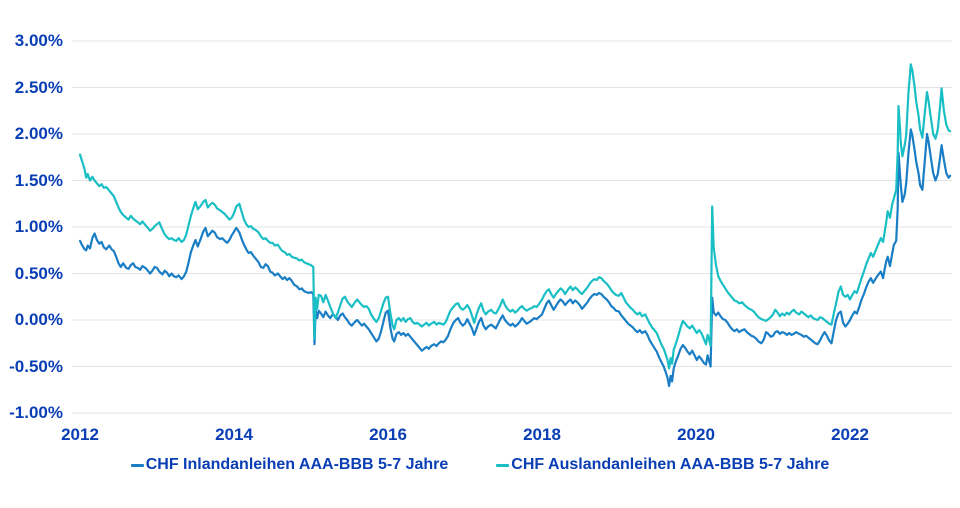  I want to click on y-tick-label: 2.50%, so click(38, 87).